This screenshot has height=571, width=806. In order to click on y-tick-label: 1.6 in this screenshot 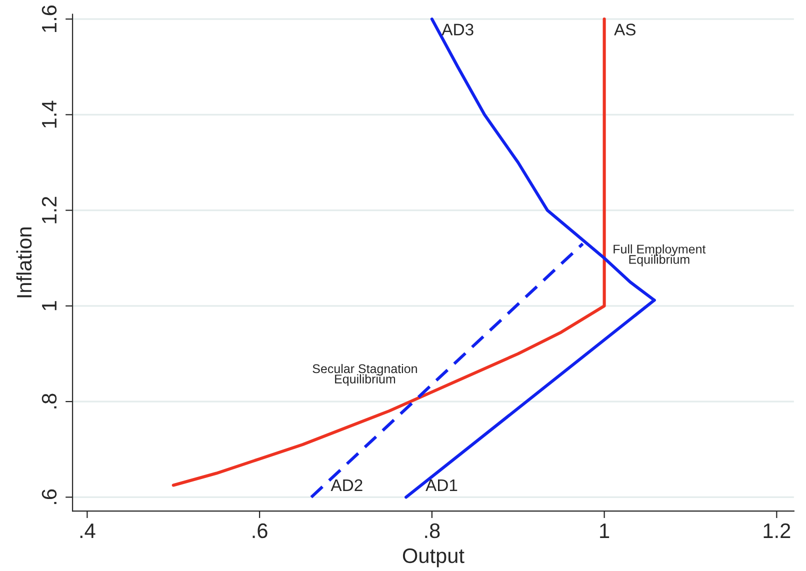, I will do `click(49, 18)`.